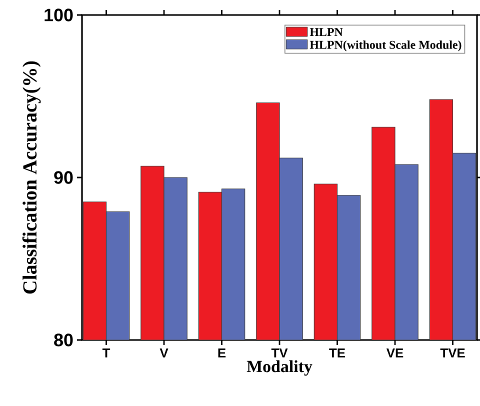 This screenshot has height=406, width=480. What do you see at coordinates (164, 353) in the screenshot?
I see `x-tick-label: V` at bounding box center [164, 353].